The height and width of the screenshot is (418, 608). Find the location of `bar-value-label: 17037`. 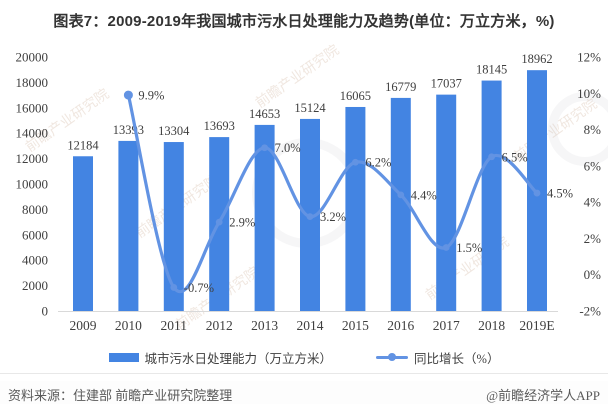

bar-value-label: 17037 is located at coordinates (446, 84).